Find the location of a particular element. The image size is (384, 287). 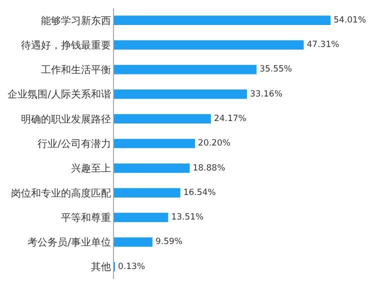

y-tick-label: 考公务员/事业单位 is located at coordinates (69, 242).